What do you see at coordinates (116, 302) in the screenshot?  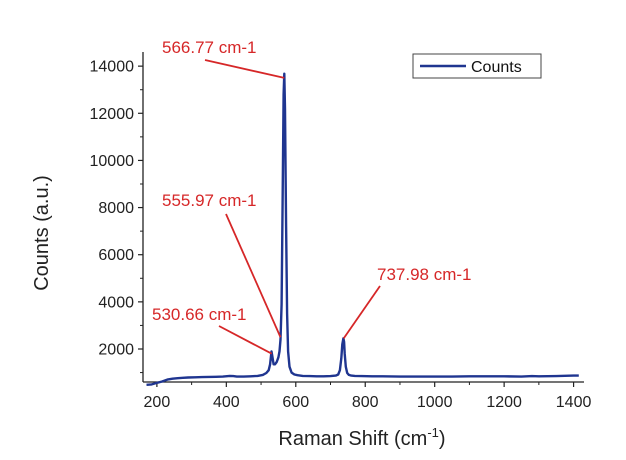 I see `y-tick-label: 4000` at bounding box center [116, 302].